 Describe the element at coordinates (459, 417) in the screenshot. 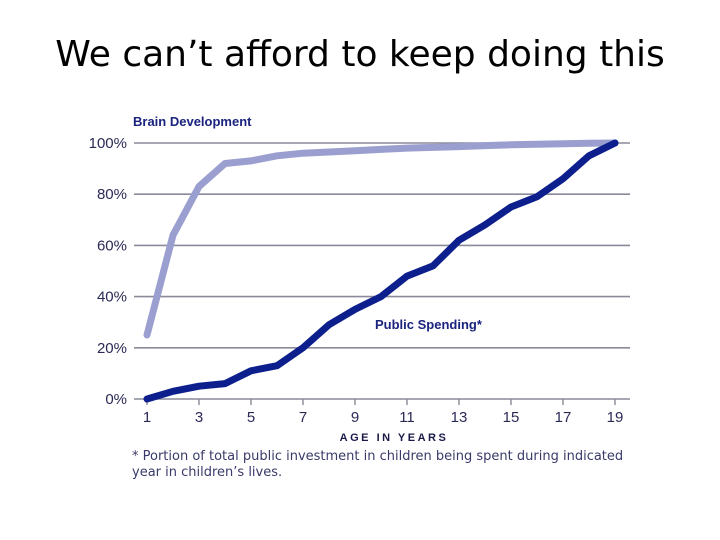

I see `x-tick-label: 13` at that location.